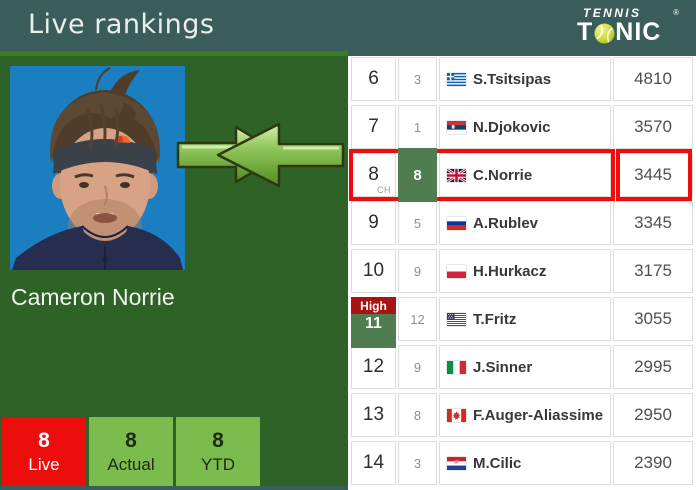 The height and width of the screenshot is (490, 696). What do you see at coordinates (417, 223) in the screenshot?
I see `change-cell: 5` at bounding box center [417, 223].